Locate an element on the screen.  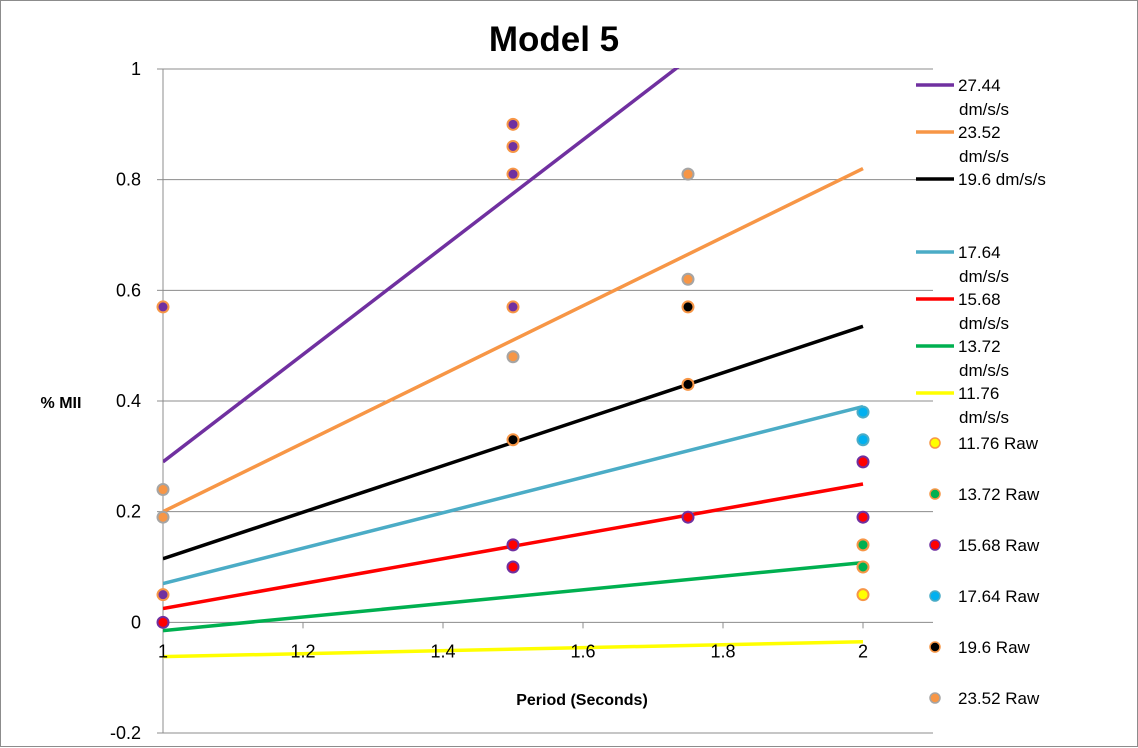
legend-label-13-72-raw: 13.72 Raw is located at coordinates (999, 494).